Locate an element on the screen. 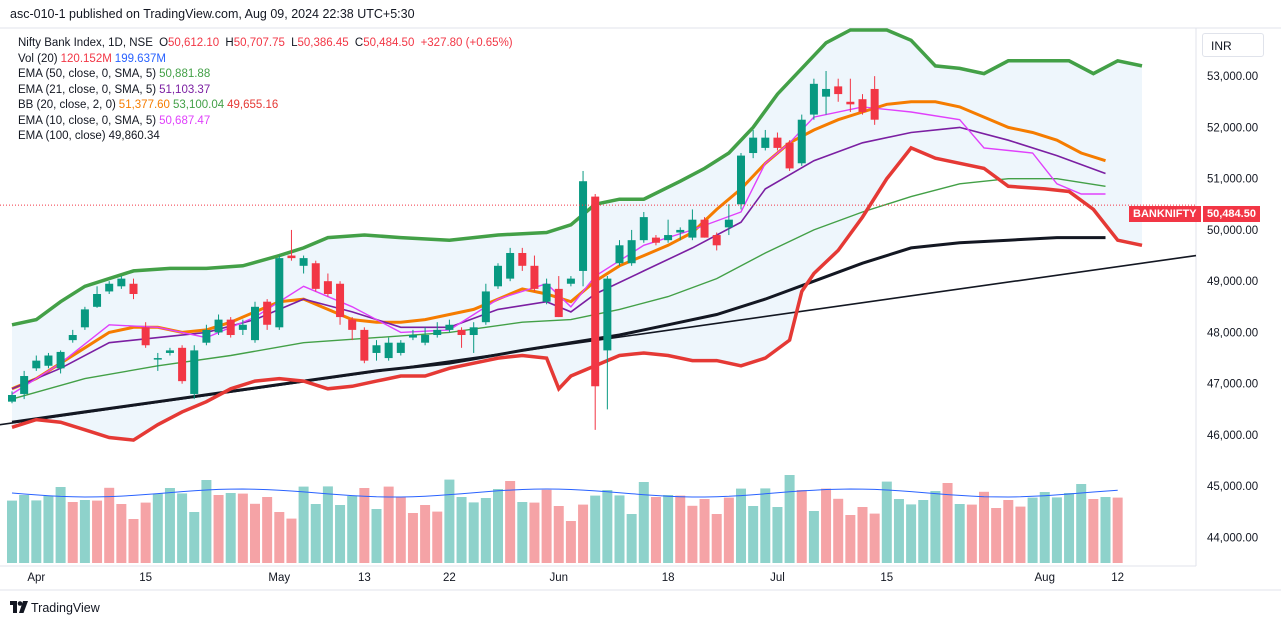 The image size is (1281, 627). price-tick-label: 51,000.00 is located at coordinates (1232, 180).